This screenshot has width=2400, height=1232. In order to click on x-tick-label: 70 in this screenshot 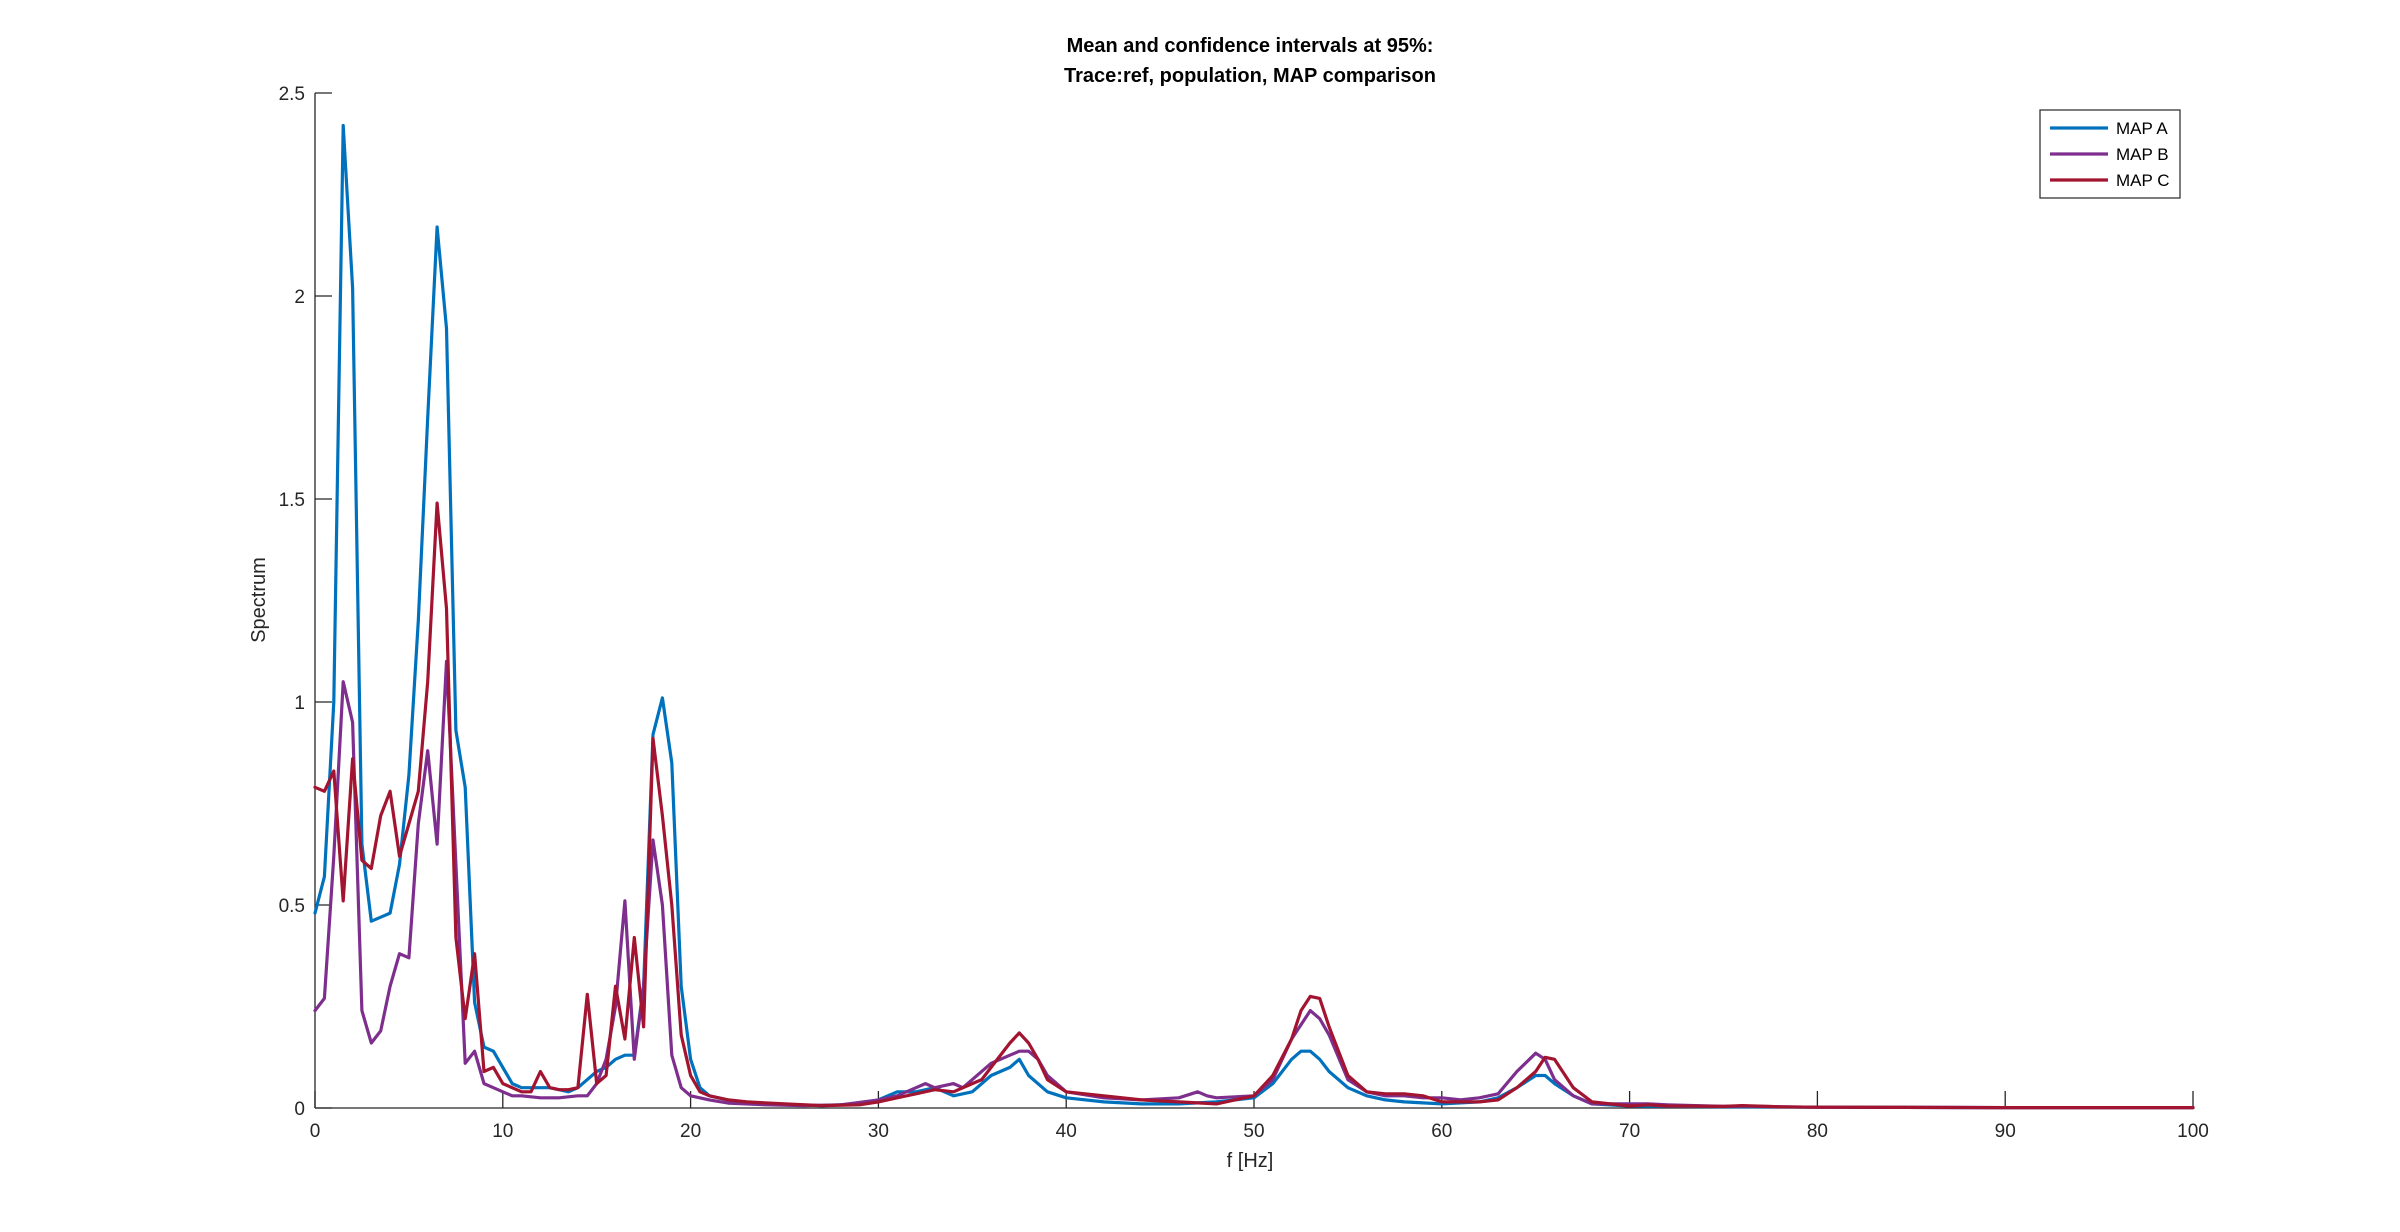, I will do `click(1629, 1131)`.